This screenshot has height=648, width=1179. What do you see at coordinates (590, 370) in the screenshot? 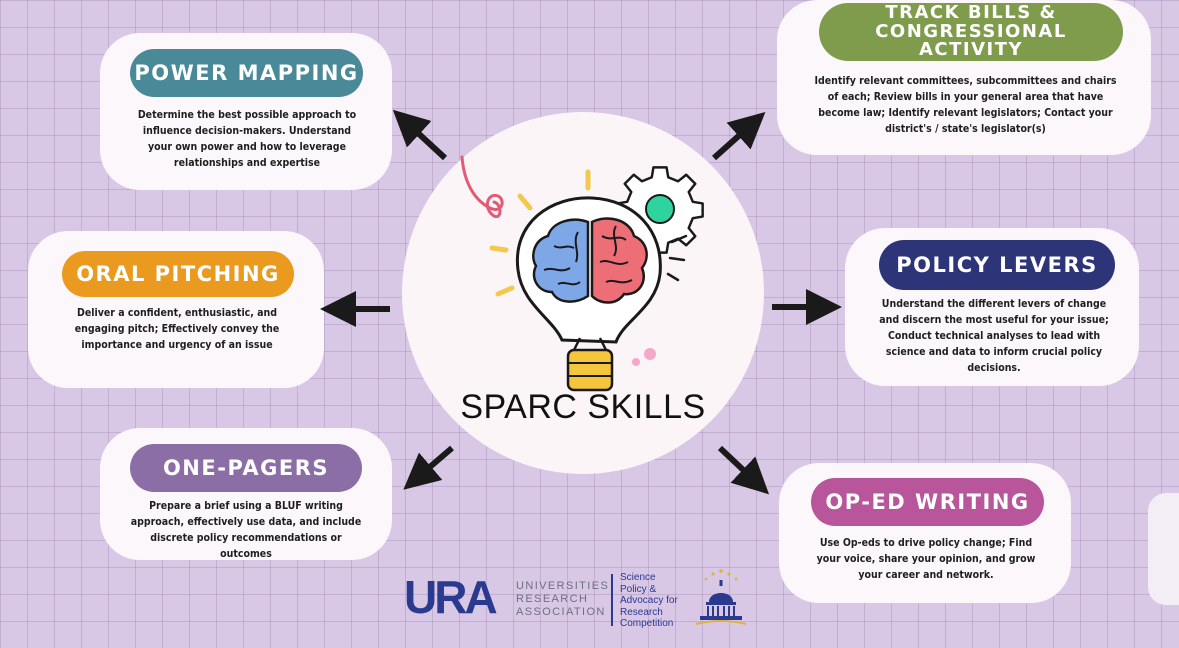
I see `bulb-base` at bounding box center [590, 370].